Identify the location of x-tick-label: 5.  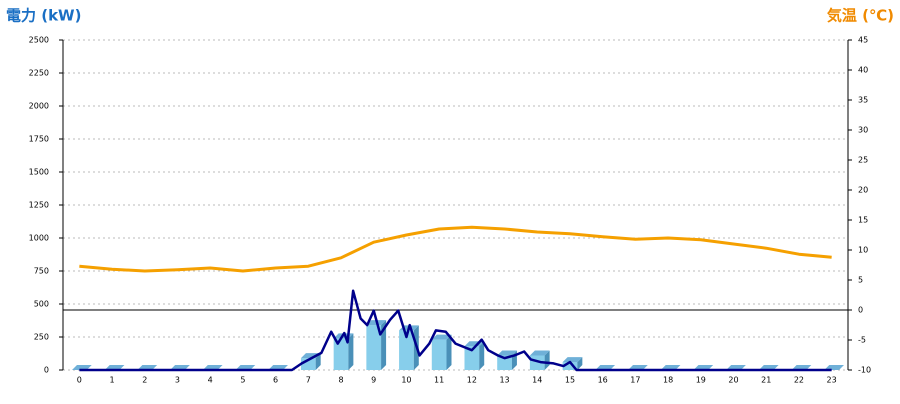
(242, 380).